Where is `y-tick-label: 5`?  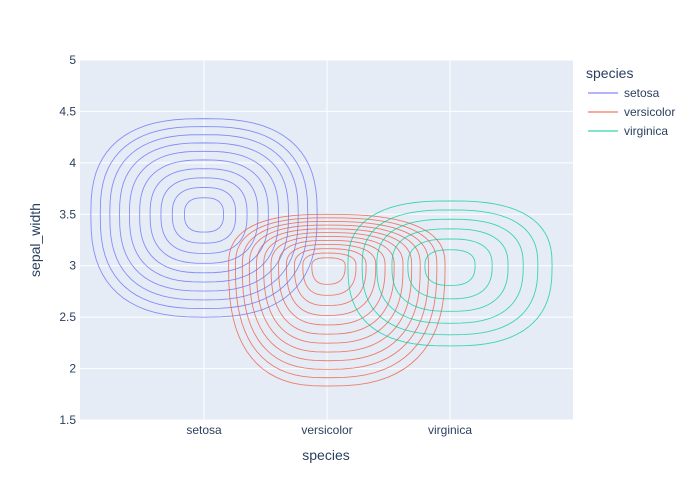
y-tick-label: 5 is located at coordinates (72, 60).